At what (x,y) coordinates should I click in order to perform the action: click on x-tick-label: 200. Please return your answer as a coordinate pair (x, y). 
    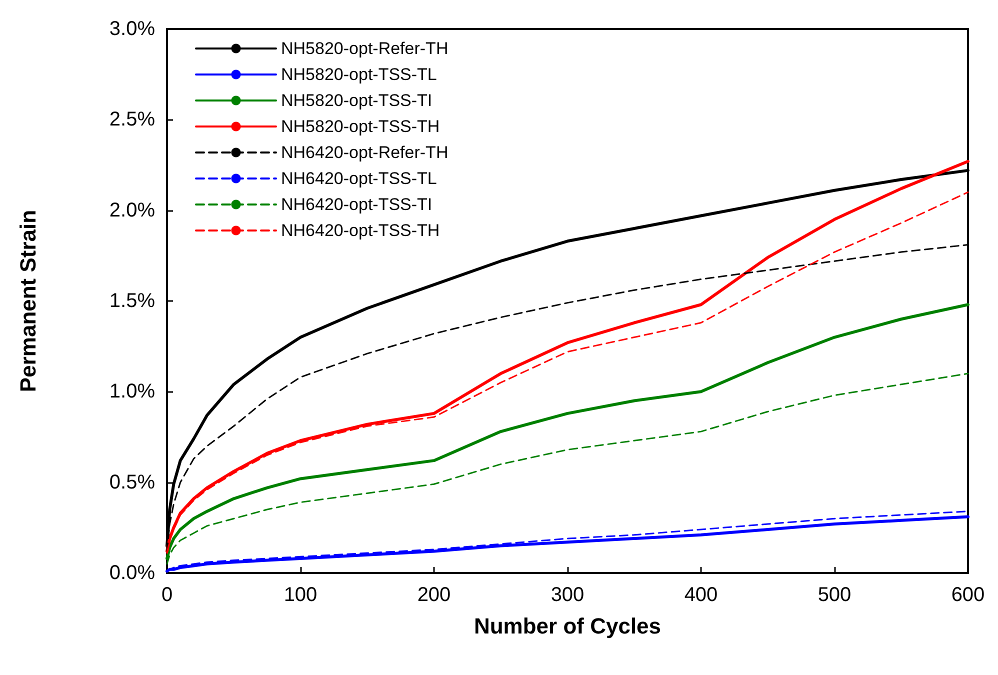
    Looking at the image, I should click on (434, 595).